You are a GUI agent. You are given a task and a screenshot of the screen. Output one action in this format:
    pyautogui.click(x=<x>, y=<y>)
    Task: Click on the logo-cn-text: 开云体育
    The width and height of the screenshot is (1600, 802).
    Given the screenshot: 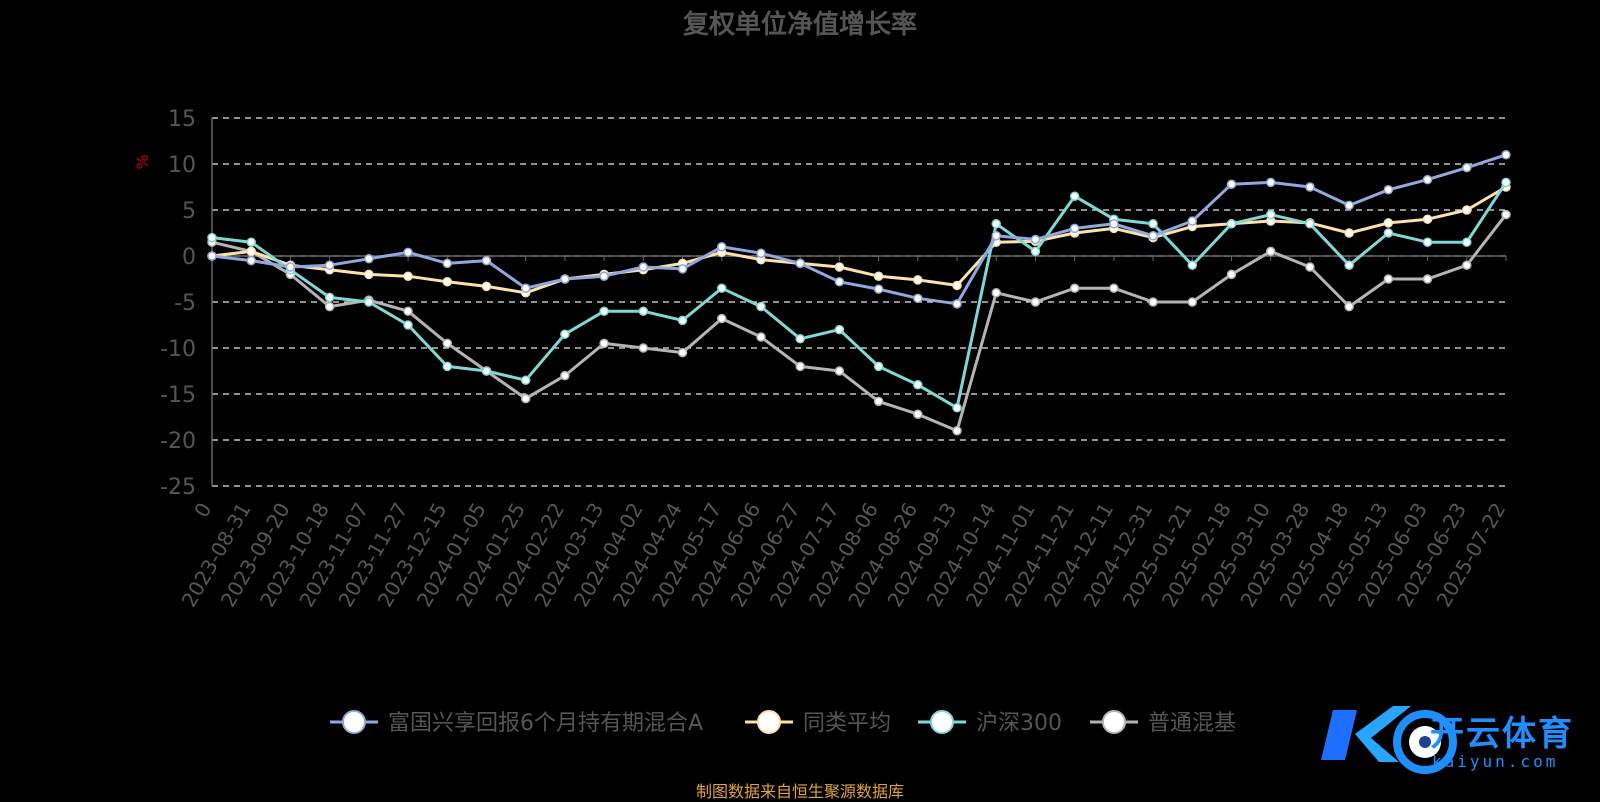 What is the action you would take?
    pyautogui.click(x=1502, y=734)
    